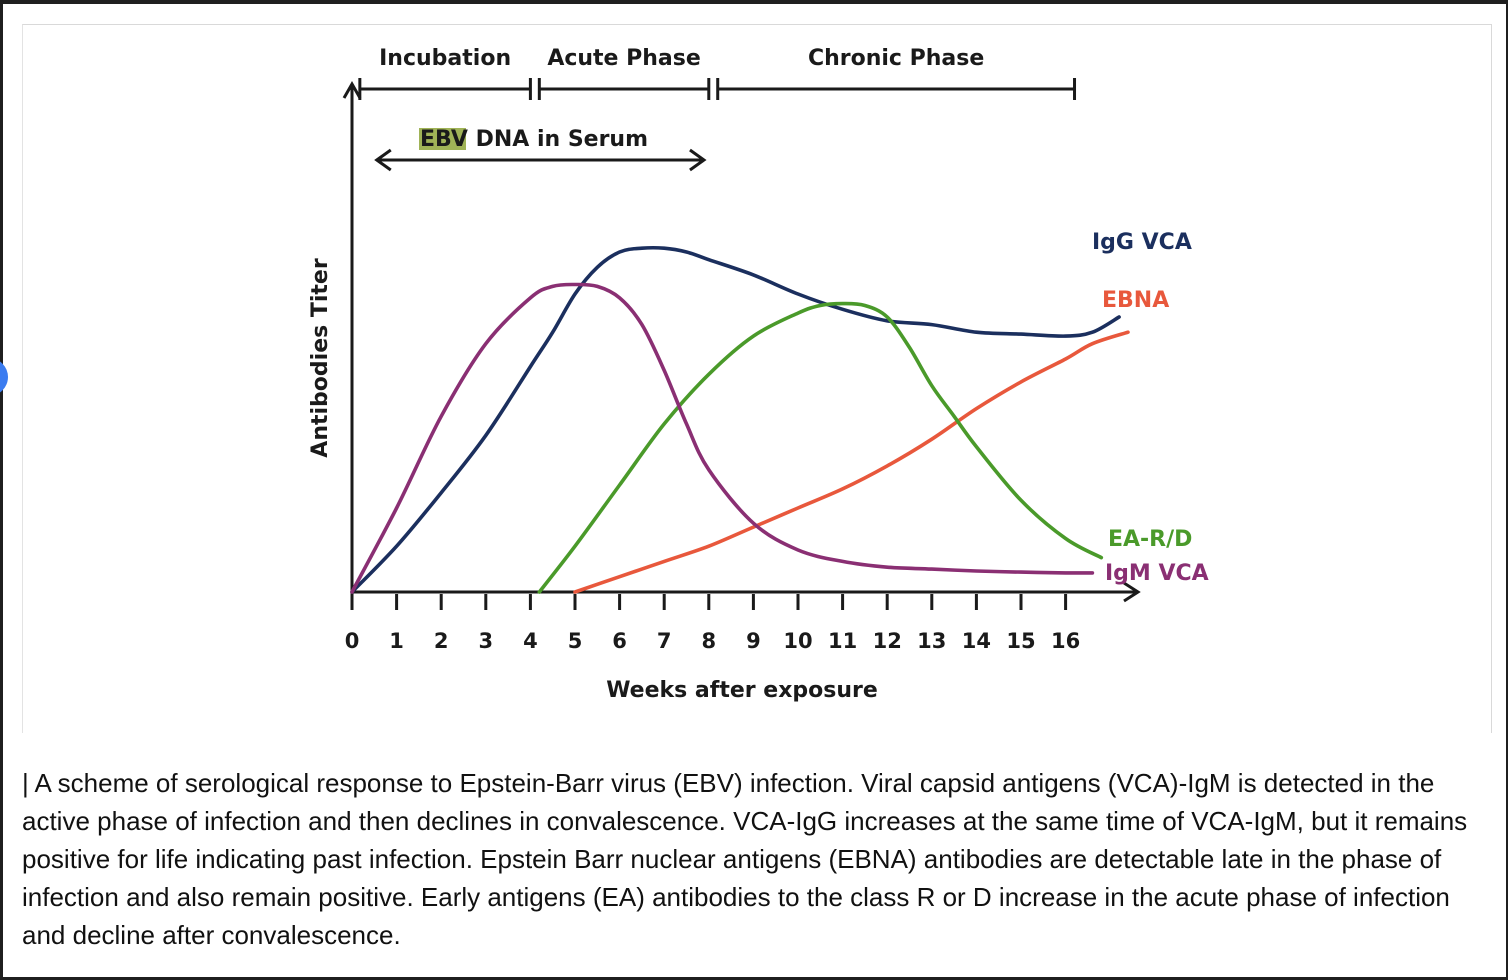 This screenshot has width=1508, height=980. I want to click on series-line-ea-r-d, so click(820, 447).